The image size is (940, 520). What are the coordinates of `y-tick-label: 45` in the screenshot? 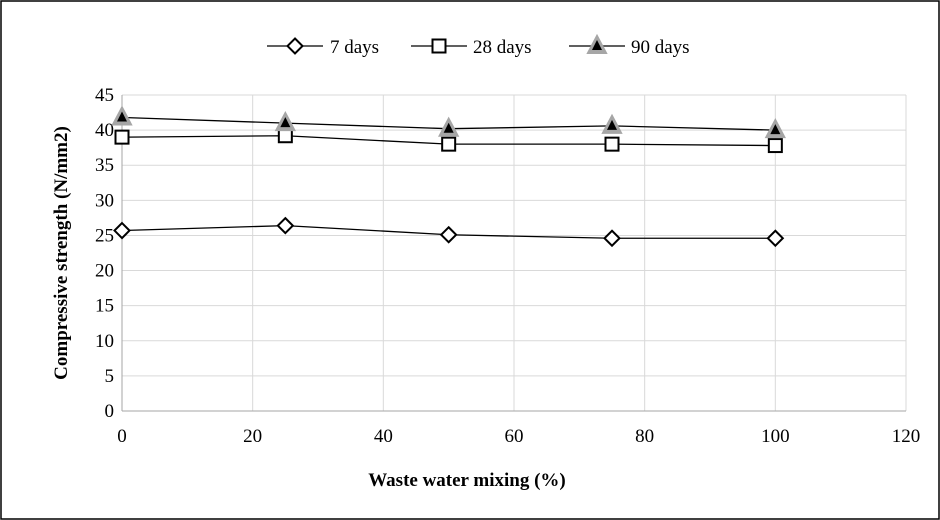 It's located at (104, 95).